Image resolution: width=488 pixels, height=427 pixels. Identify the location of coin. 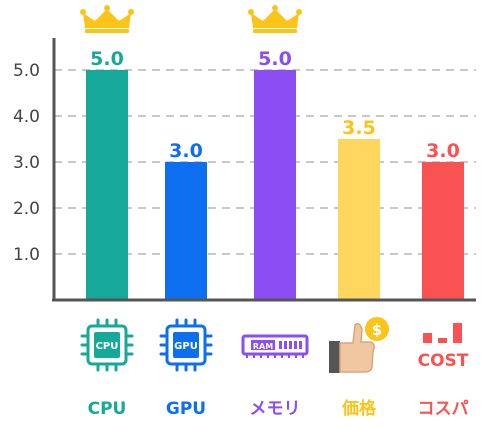
(377, 329).